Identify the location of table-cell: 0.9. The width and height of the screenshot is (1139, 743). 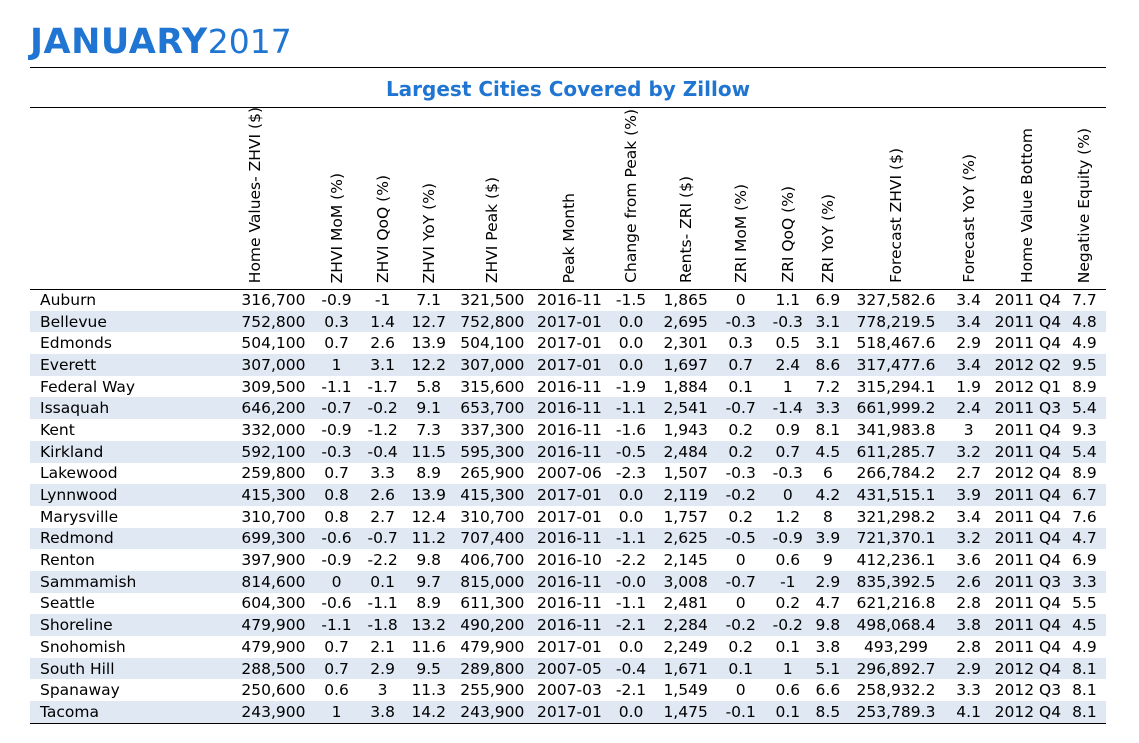
(788, 429).